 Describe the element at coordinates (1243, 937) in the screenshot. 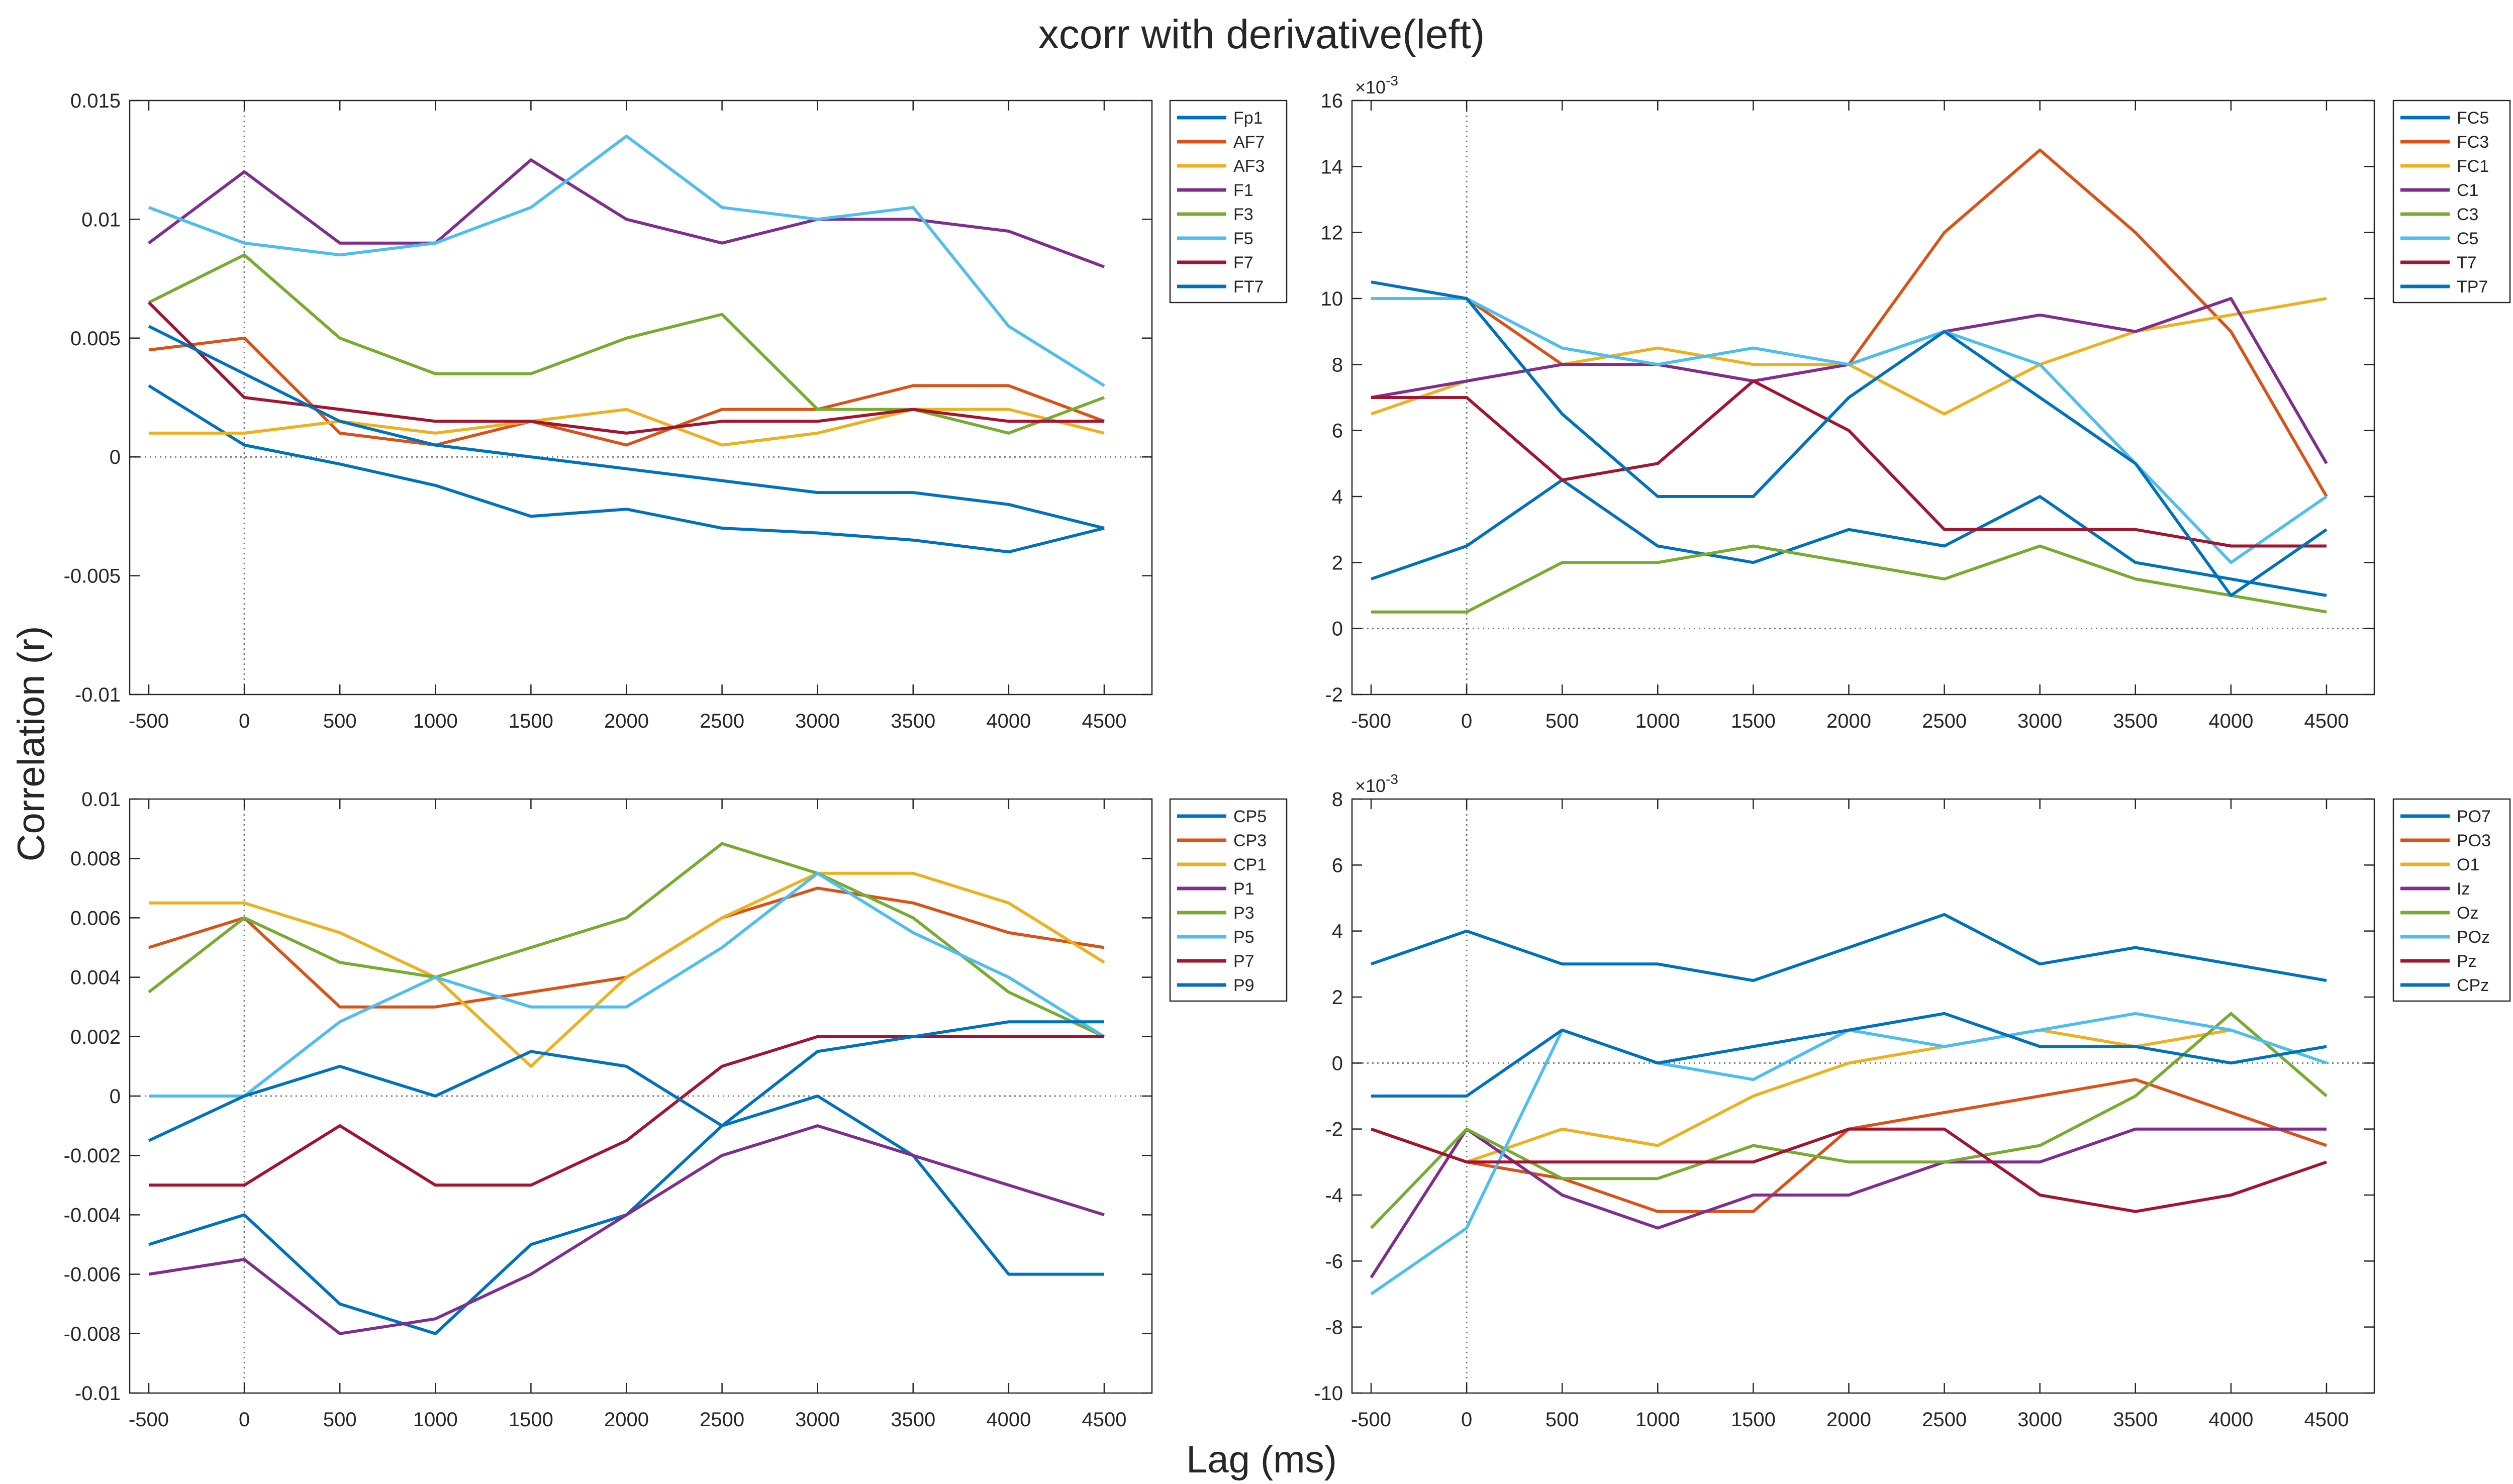

I see `legend-label: P5` at that location.